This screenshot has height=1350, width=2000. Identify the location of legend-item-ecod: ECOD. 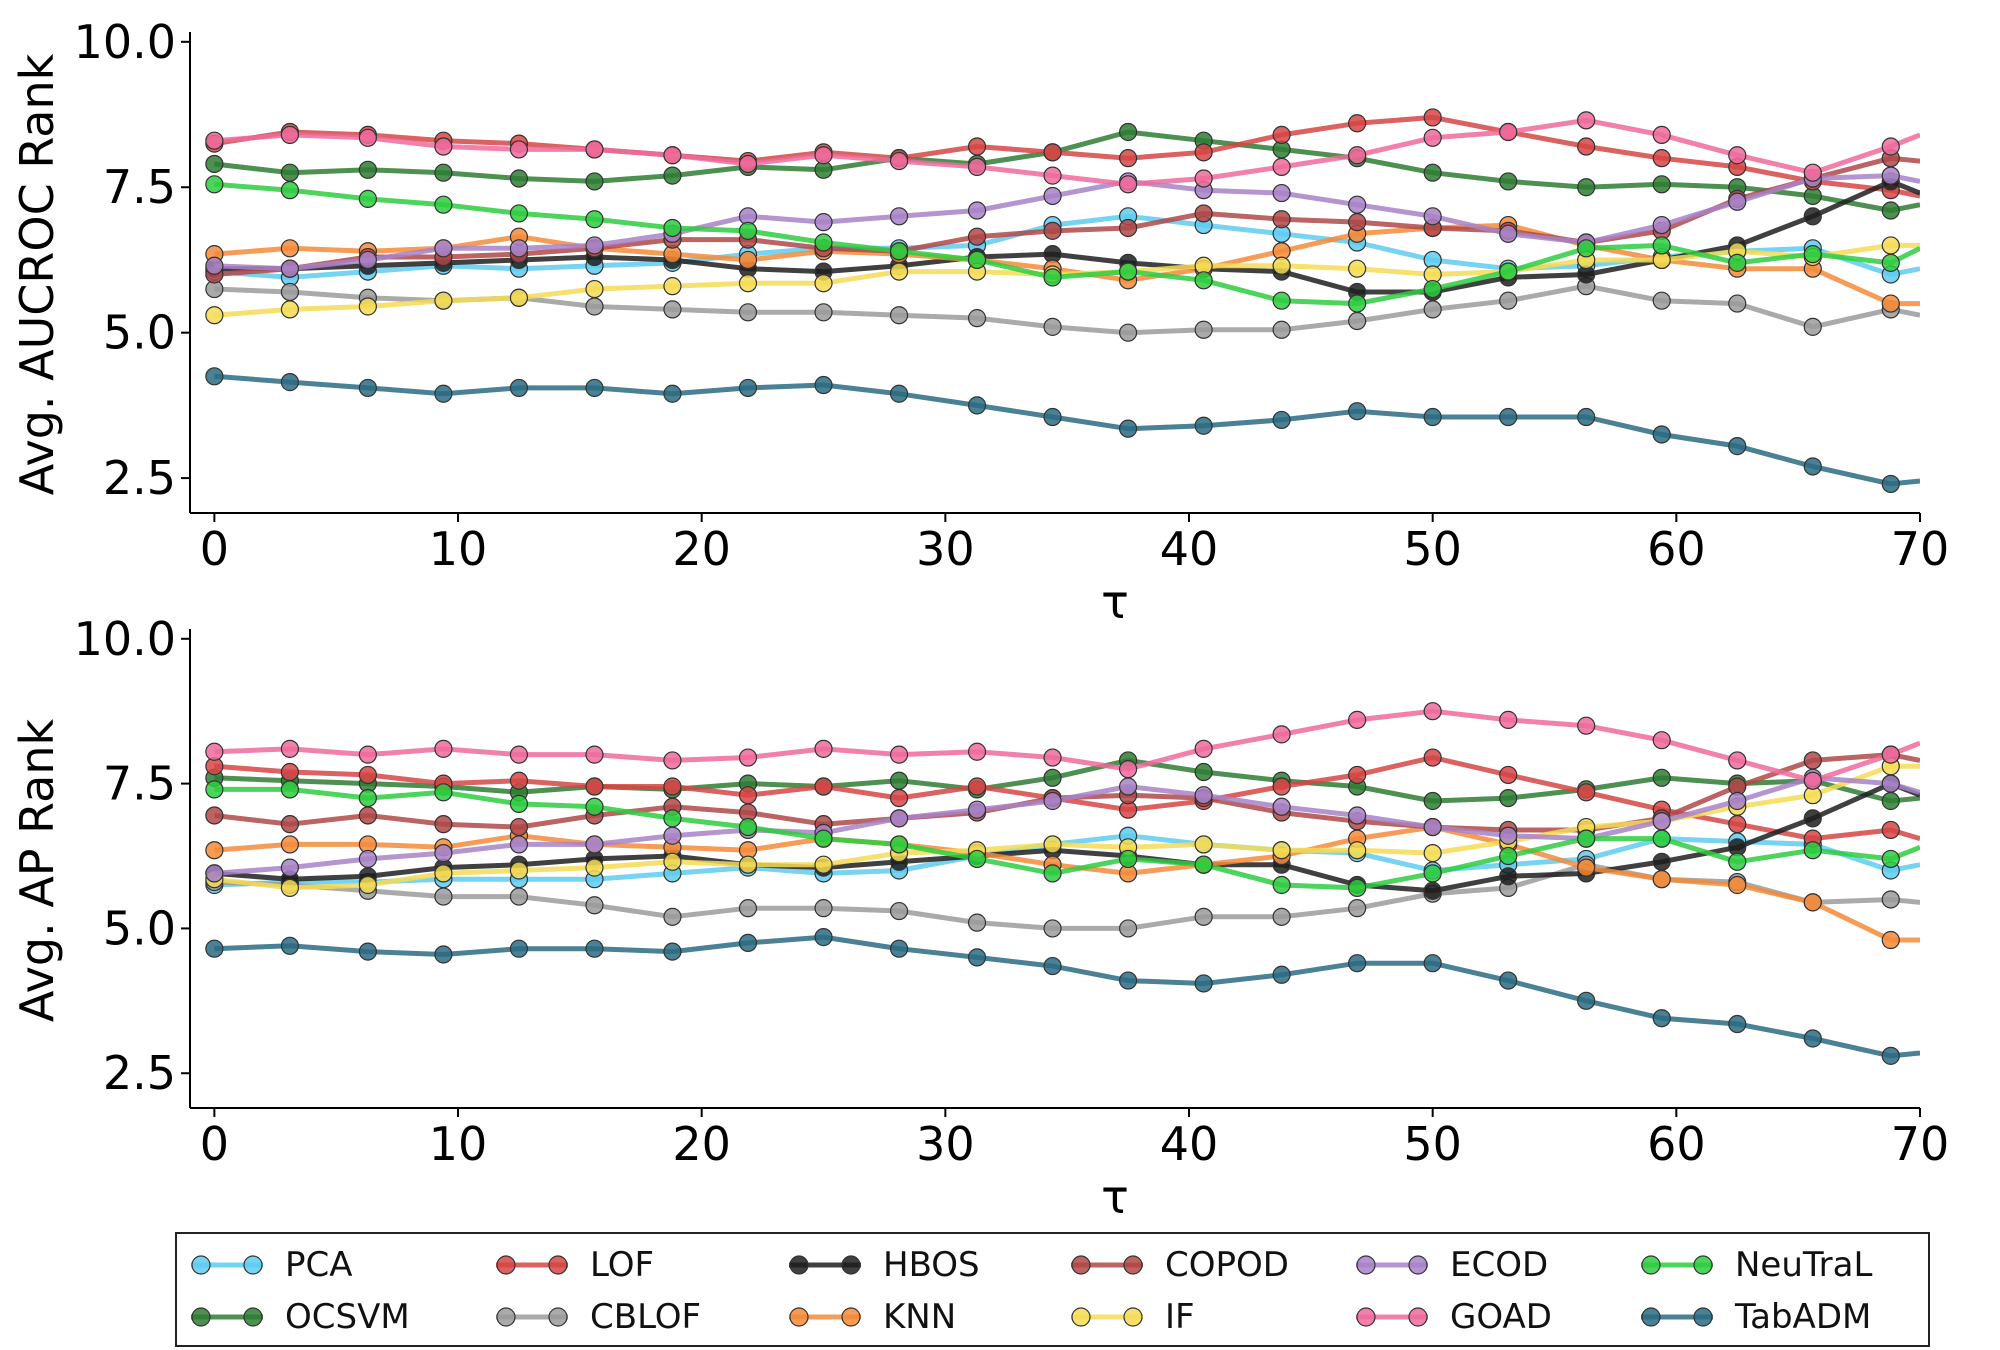
(1450, 1265).